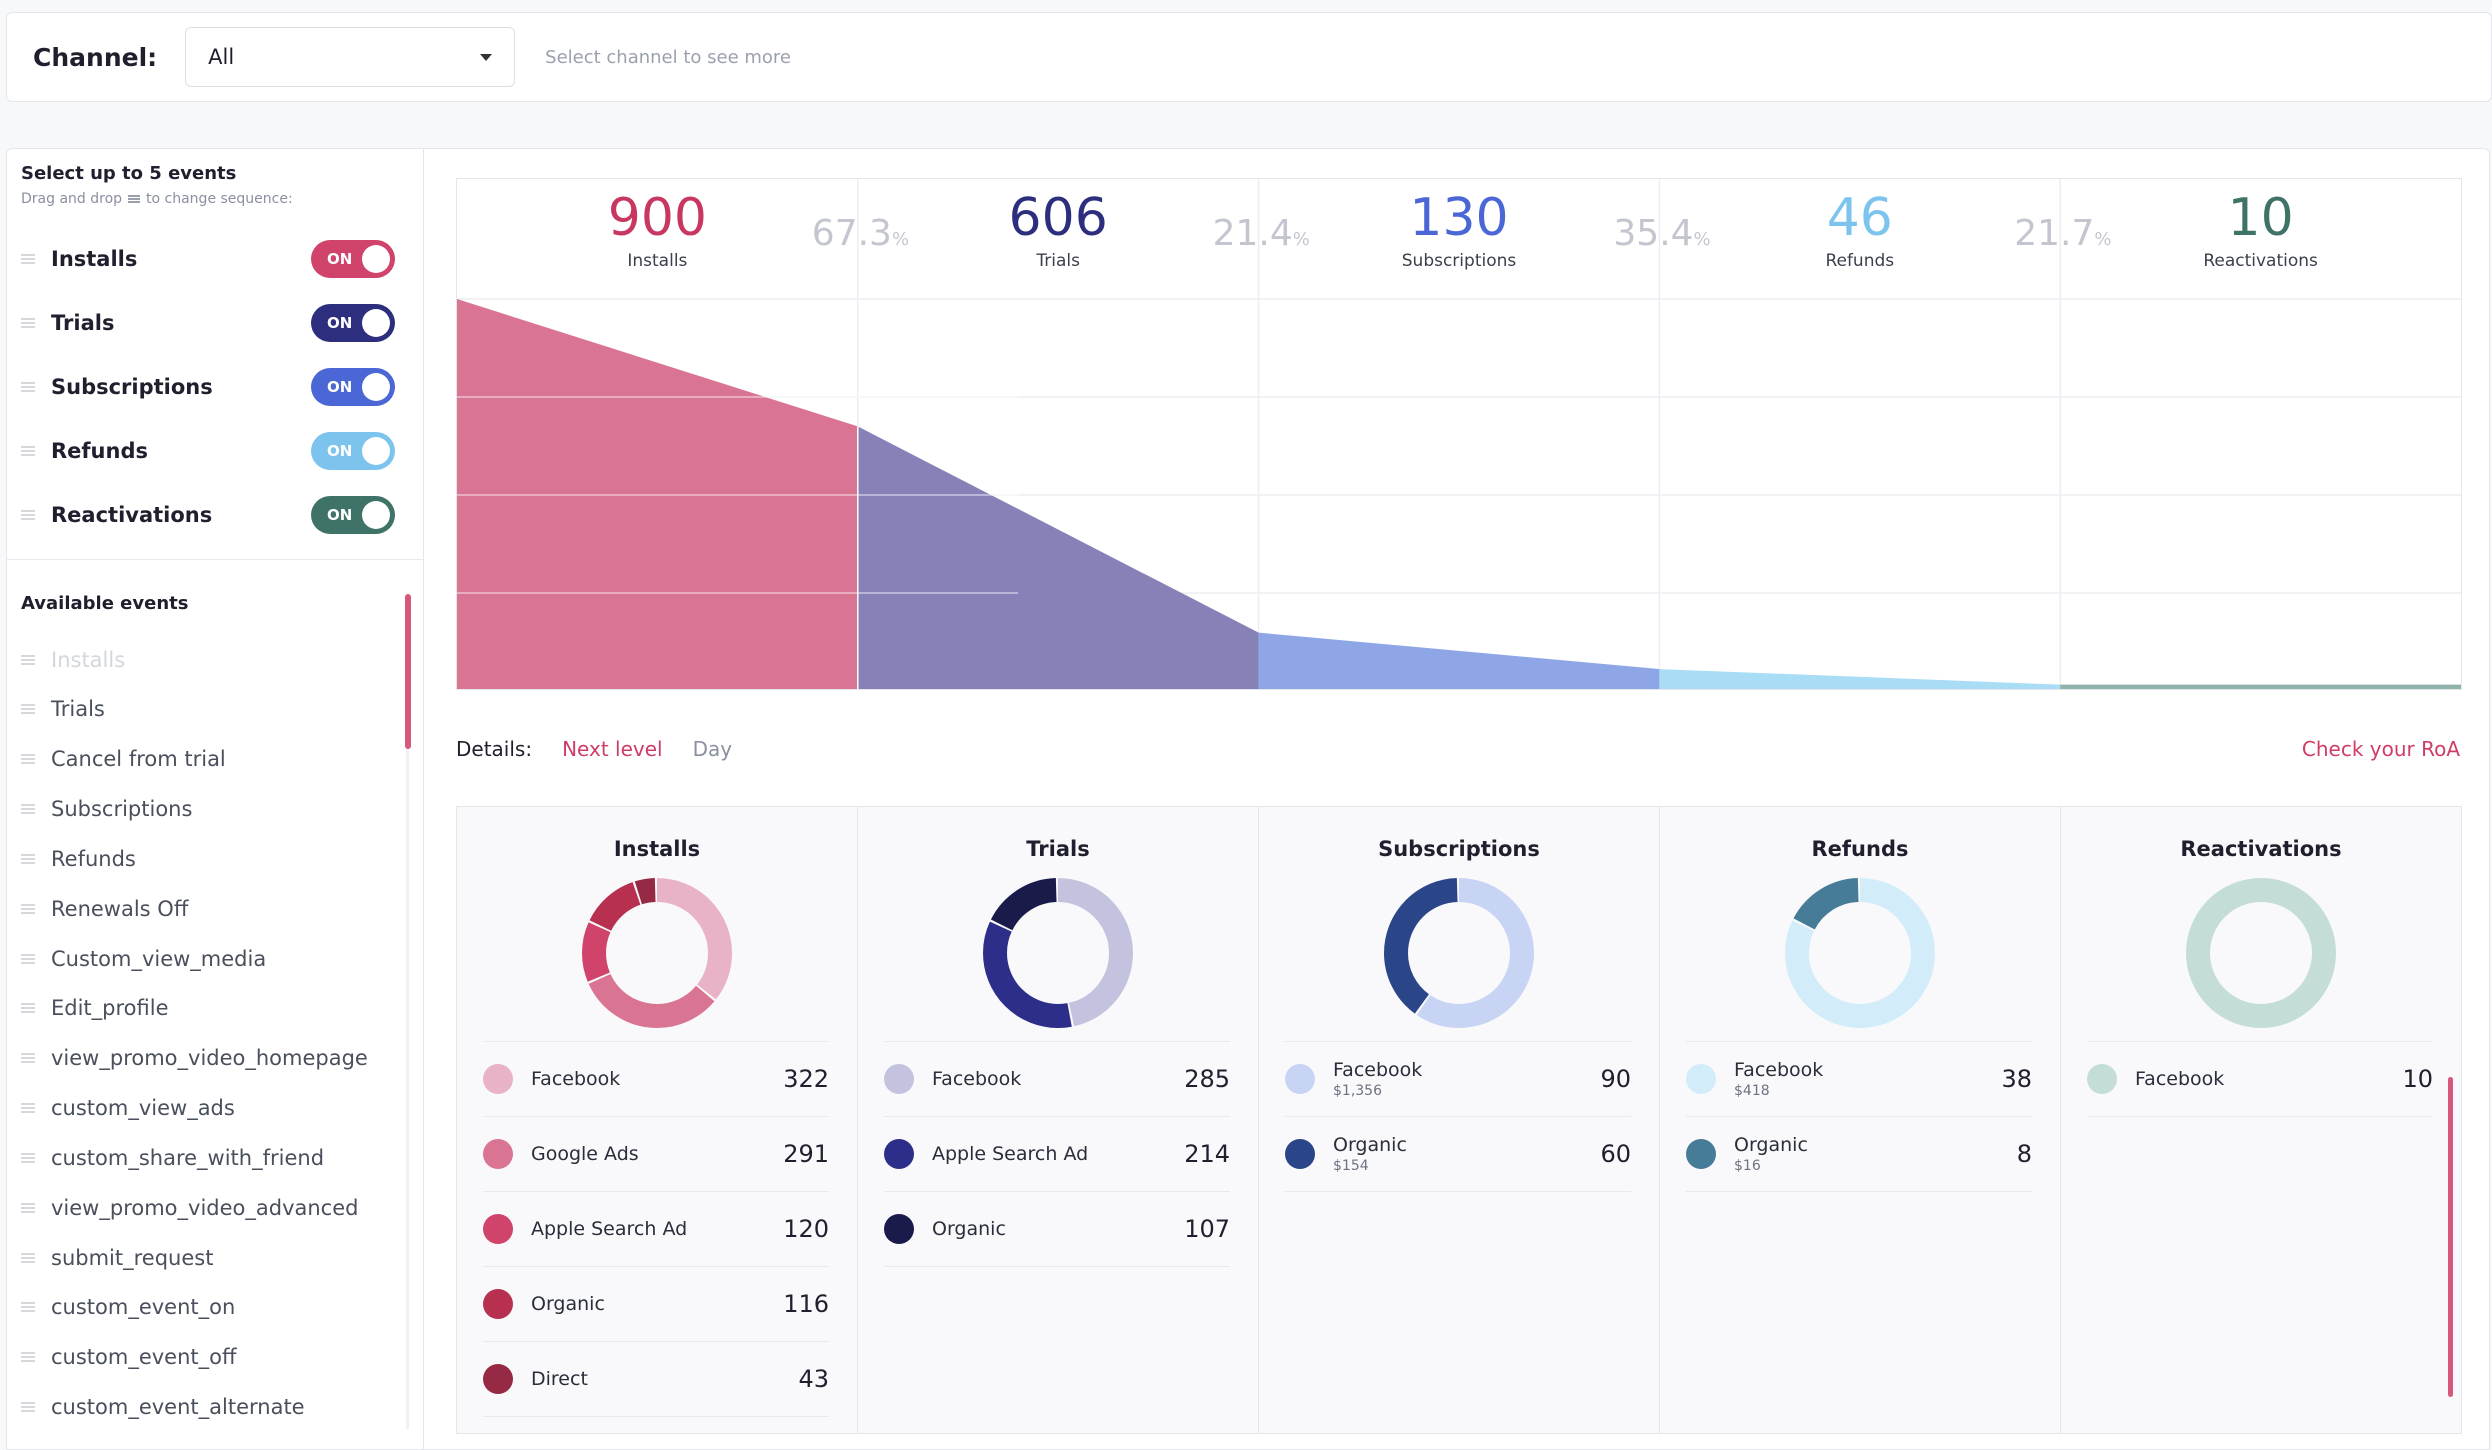 This screenshot has height=1450, width=2492. I want to click on legend-row: Direct 43, so click(656, 1379).